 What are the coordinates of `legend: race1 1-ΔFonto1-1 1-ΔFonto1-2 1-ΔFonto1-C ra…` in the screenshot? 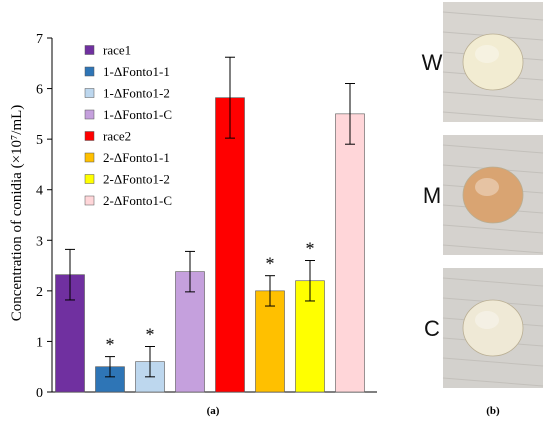 It's located at (128, 125).